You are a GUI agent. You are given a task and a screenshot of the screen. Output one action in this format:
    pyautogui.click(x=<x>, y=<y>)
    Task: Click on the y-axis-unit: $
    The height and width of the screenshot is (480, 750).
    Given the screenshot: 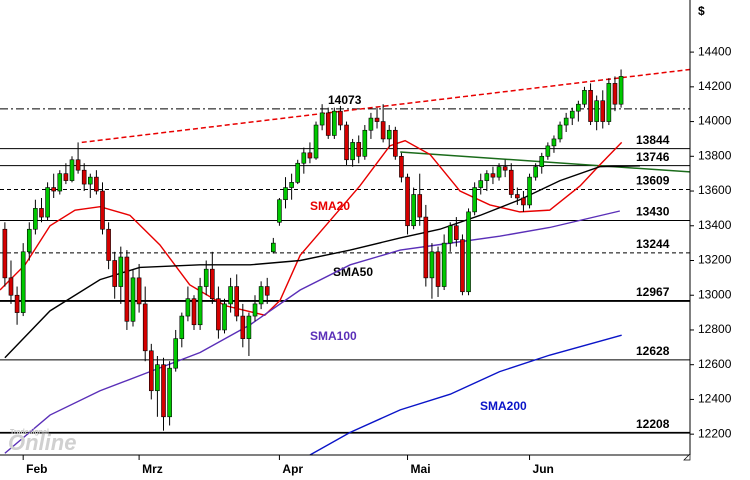 What is the action you would take?
    pyautogui.click(x=701, y=11)
    